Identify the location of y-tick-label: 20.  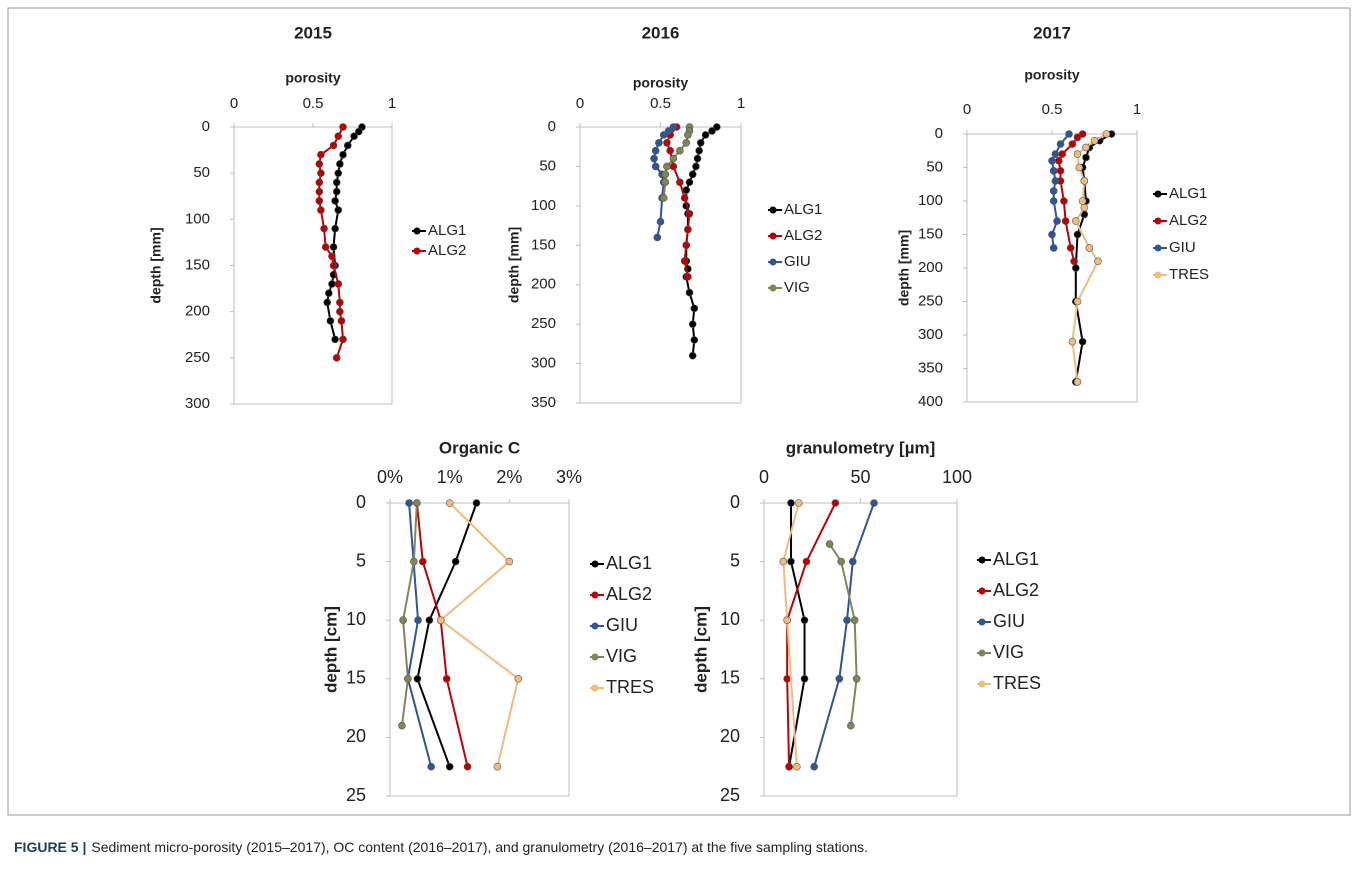
(356, 736).